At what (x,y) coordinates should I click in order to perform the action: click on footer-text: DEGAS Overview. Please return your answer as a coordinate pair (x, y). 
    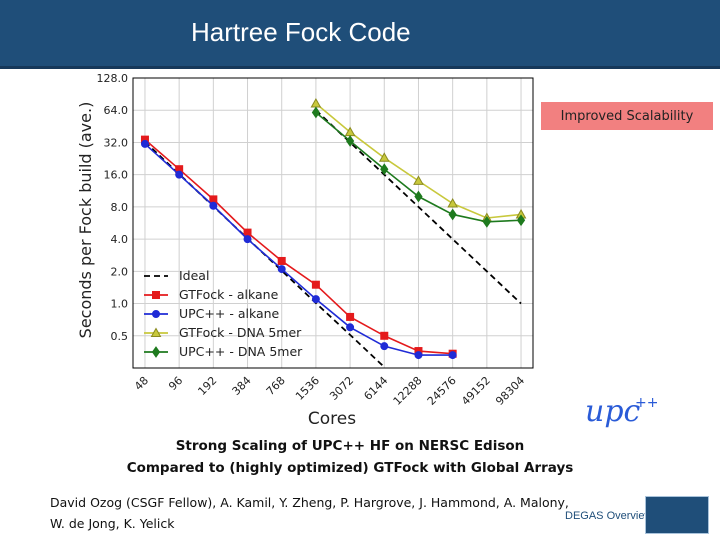
    Looking at the image, I should click on (609, 516).